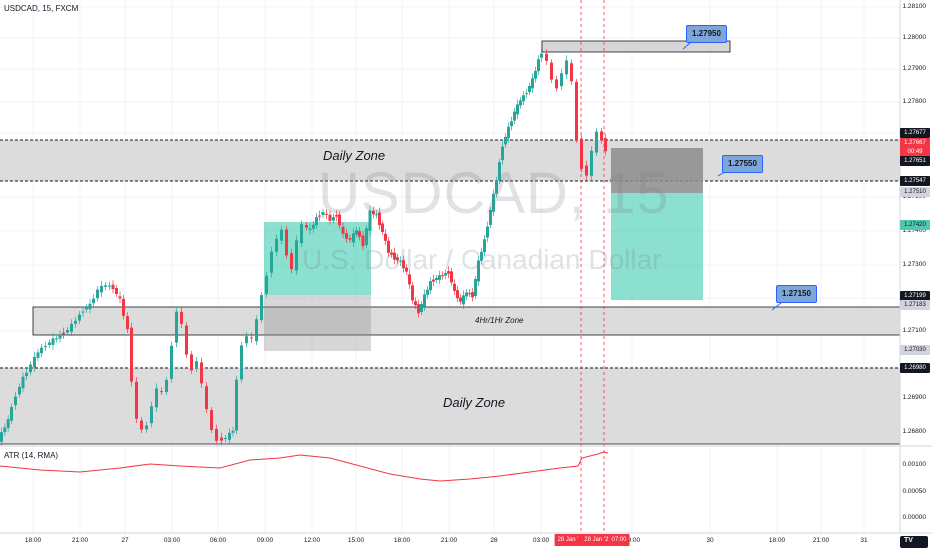  What do you see at coordinates (796, 294) in the screenshot?
I see `callout-1-27150: 1.27150` at bounding box center [796, 294].